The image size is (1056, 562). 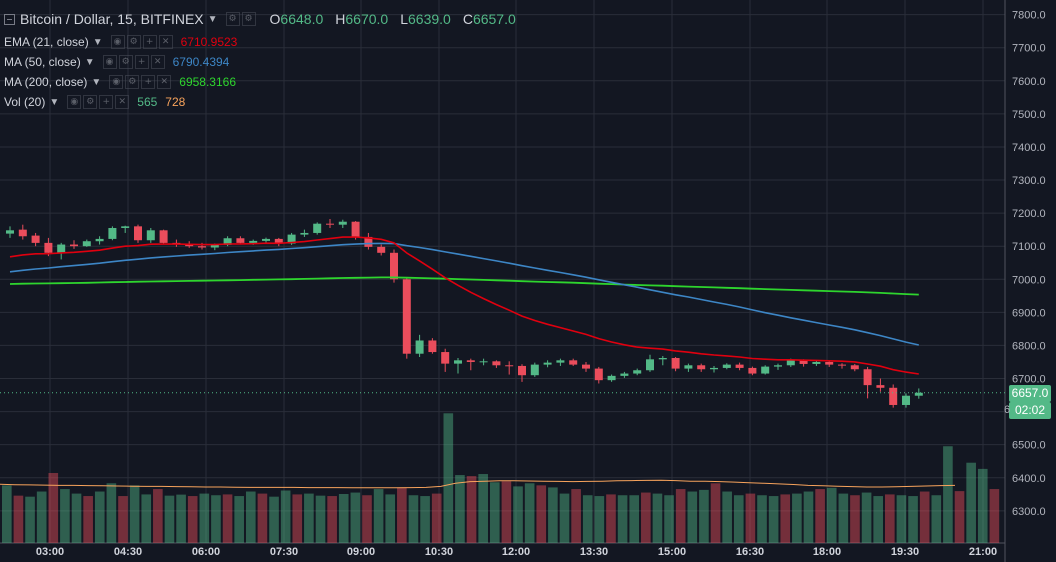 What do you see at coordinates (112, 19) in the screenshot?
I see `symbol-title: Bitcoin / Dollar, 15, BITFINEX` at bounding box center [112, 19].